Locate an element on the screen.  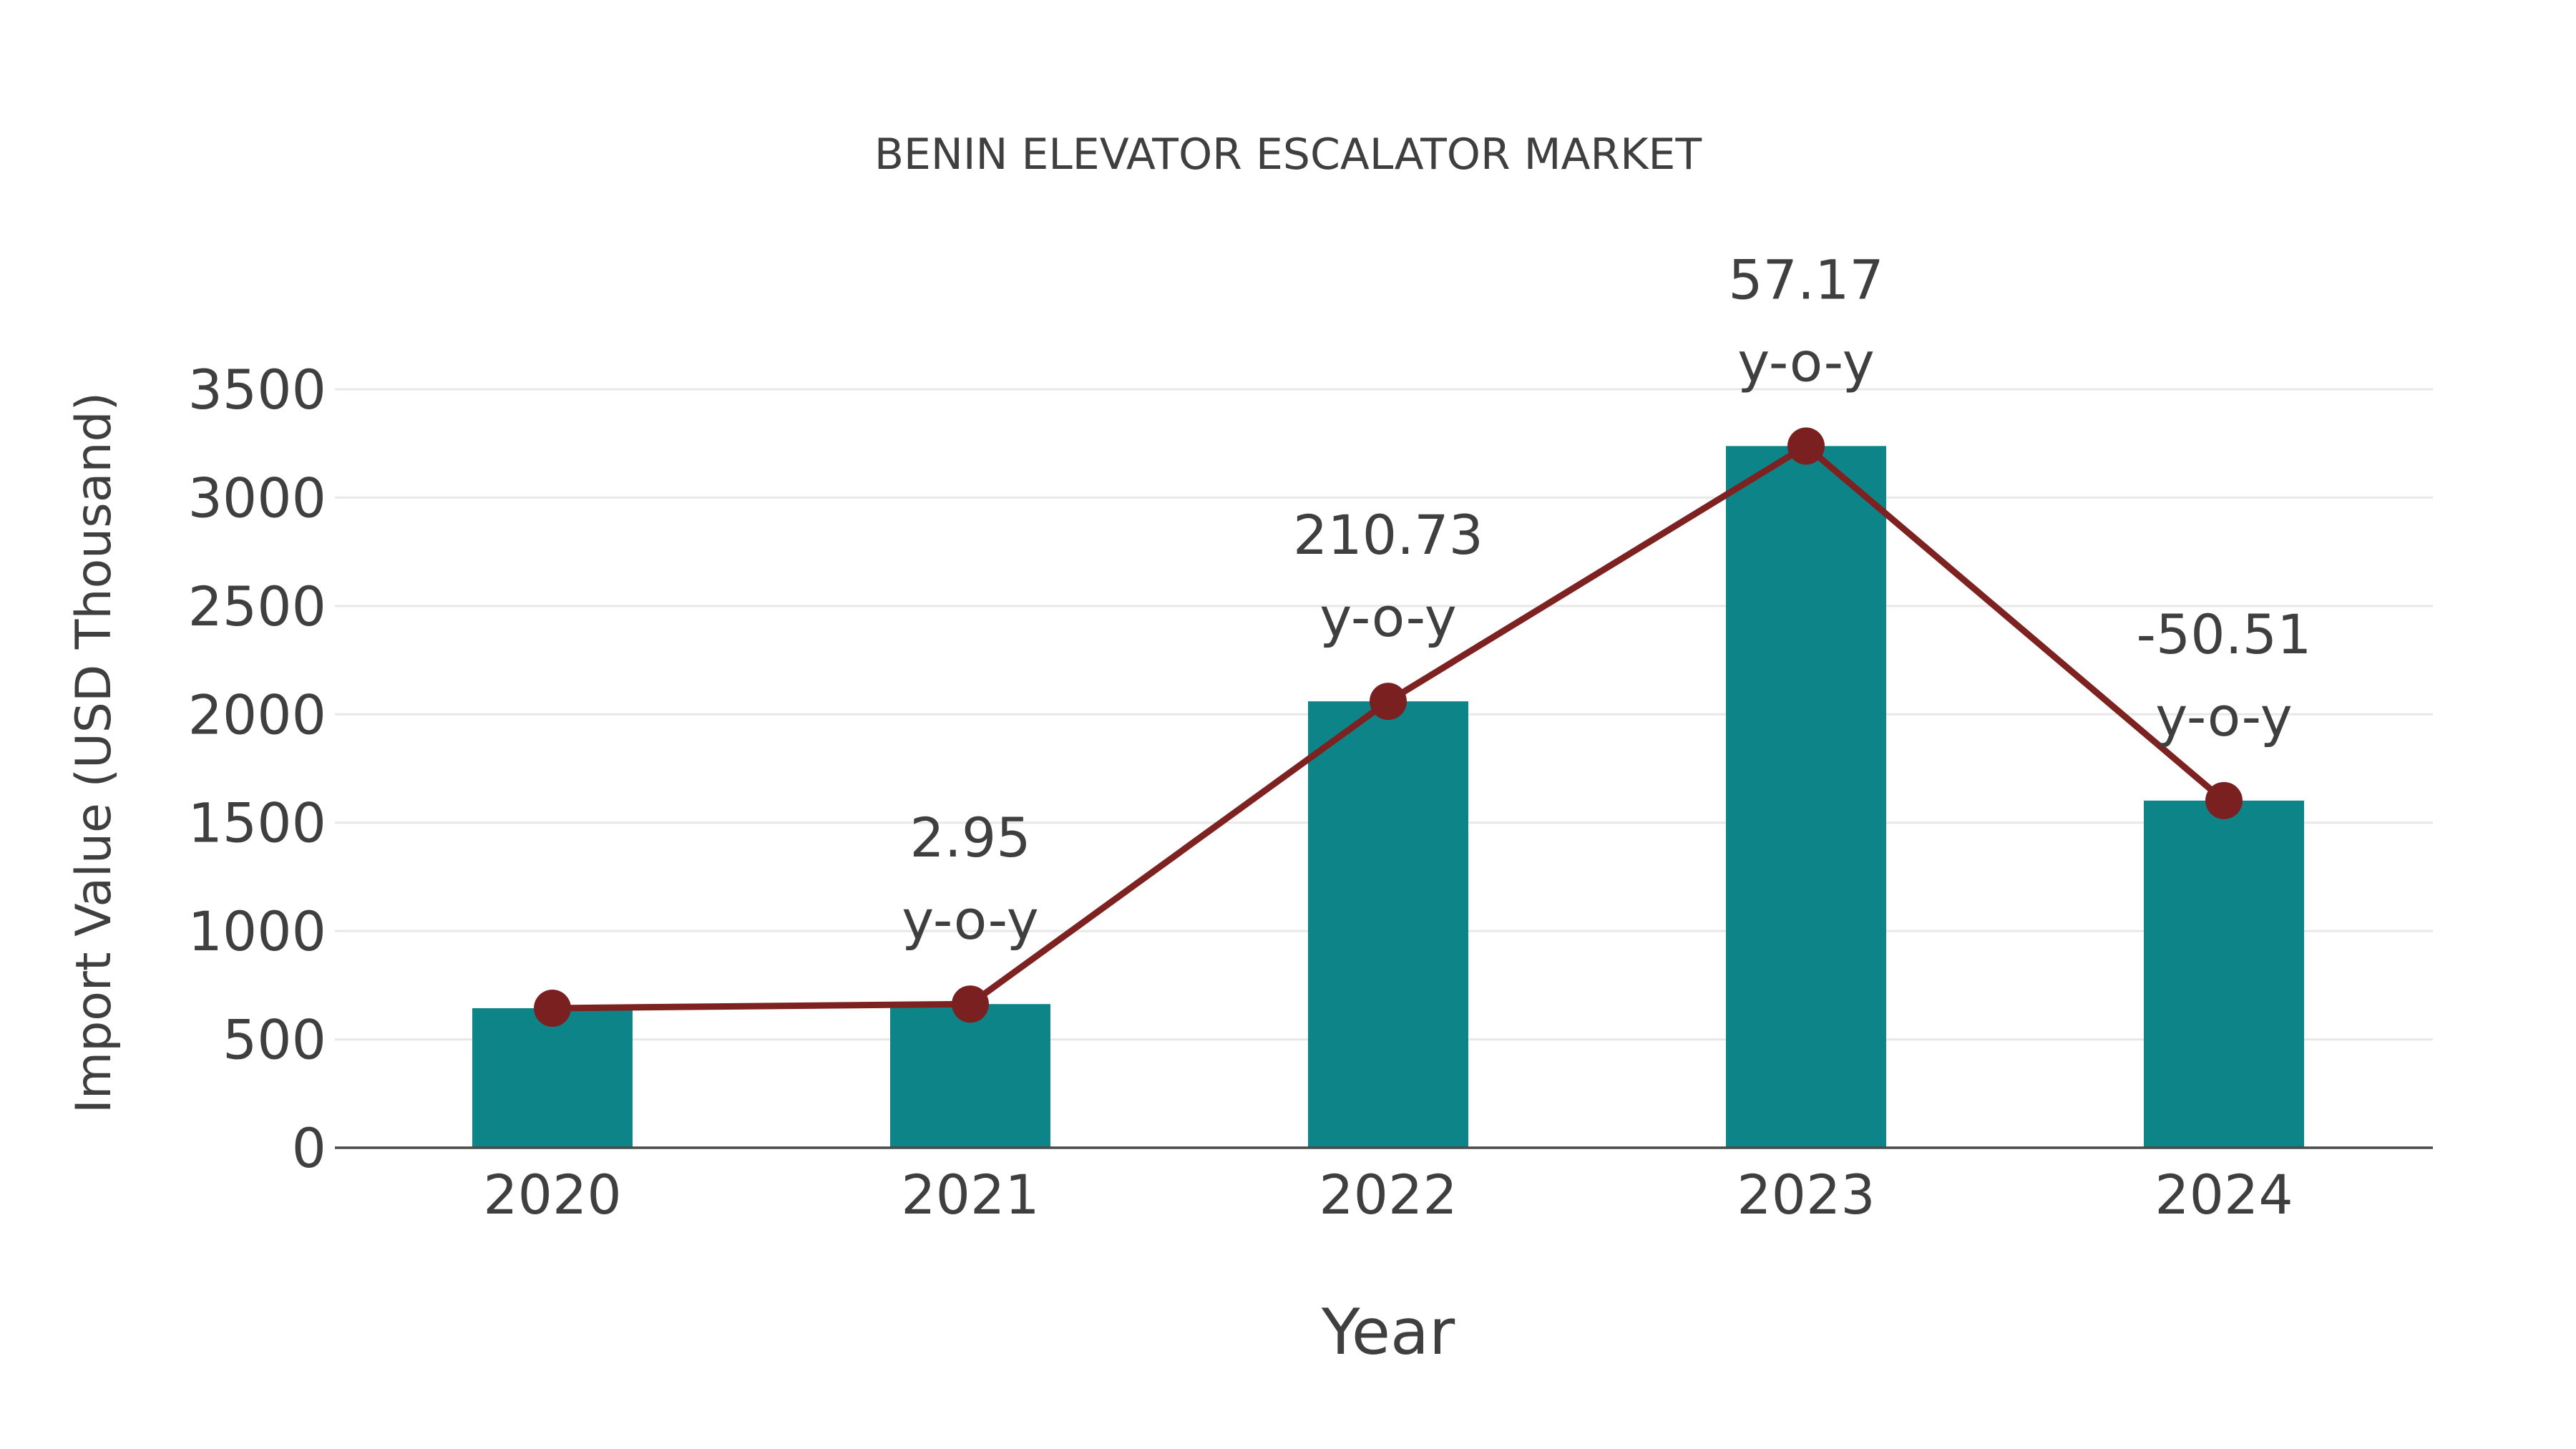
bar-2024 is located at coordinates (2224, 974).